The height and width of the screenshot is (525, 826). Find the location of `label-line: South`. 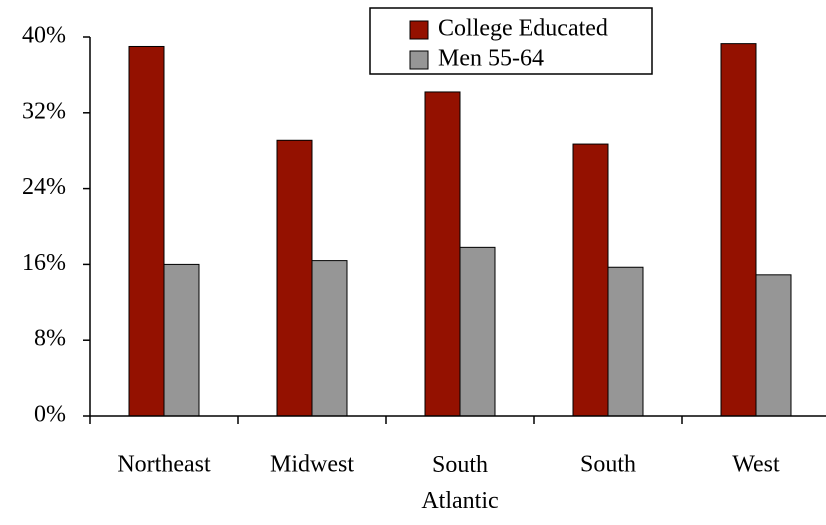

label-line: South is located at coordinates (460, 465).